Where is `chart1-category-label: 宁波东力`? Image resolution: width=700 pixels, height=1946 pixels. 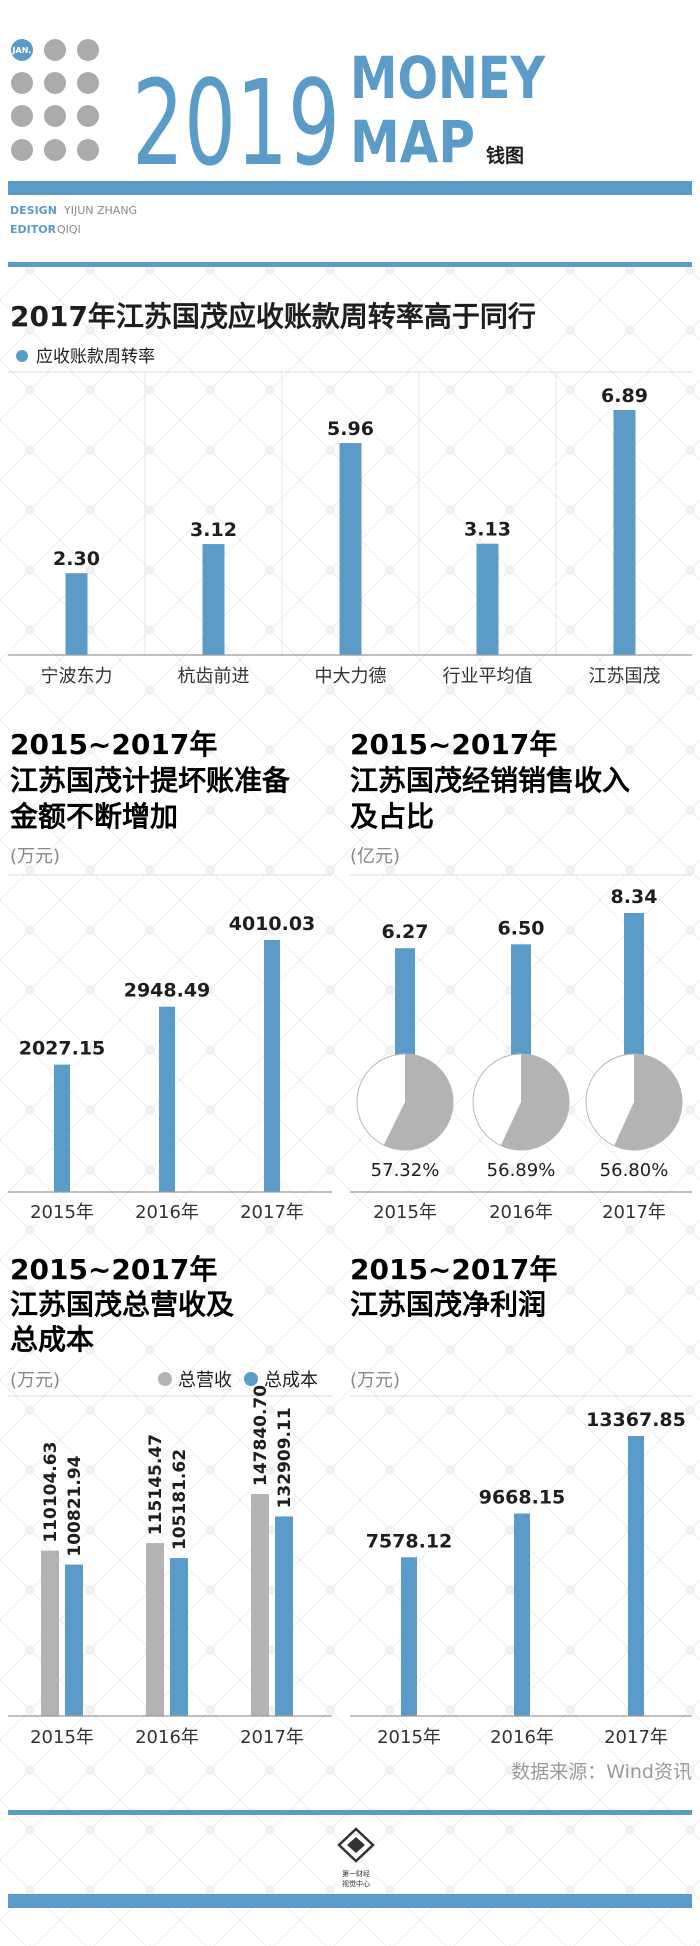
chart1-category-label: 宁波东力 is located at coordinates (77, 676).